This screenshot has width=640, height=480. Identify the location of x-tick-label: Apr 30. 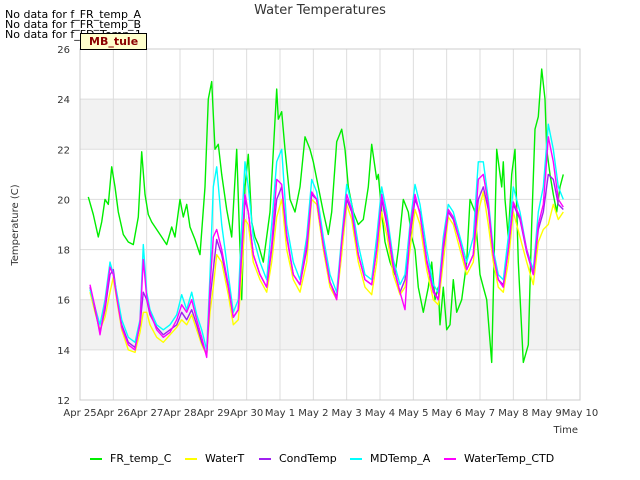
(246, 413).